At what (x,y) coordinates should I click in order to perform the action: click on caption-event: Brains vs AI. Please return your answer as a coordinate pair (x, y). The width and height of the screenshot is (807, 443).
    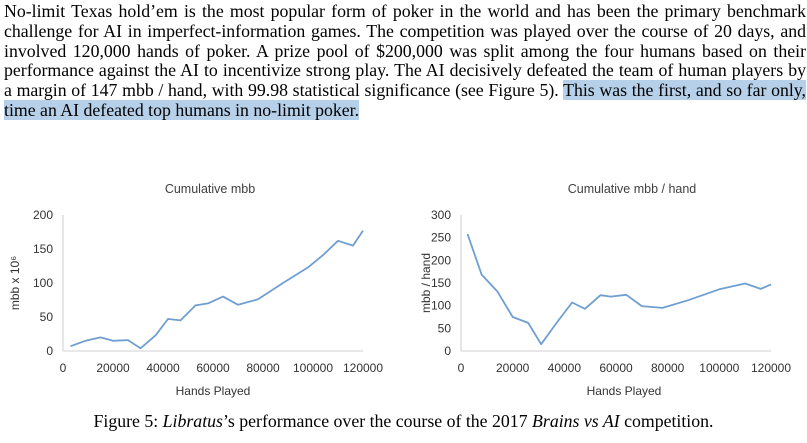
    Looking at the image, I should click on (576, 421).